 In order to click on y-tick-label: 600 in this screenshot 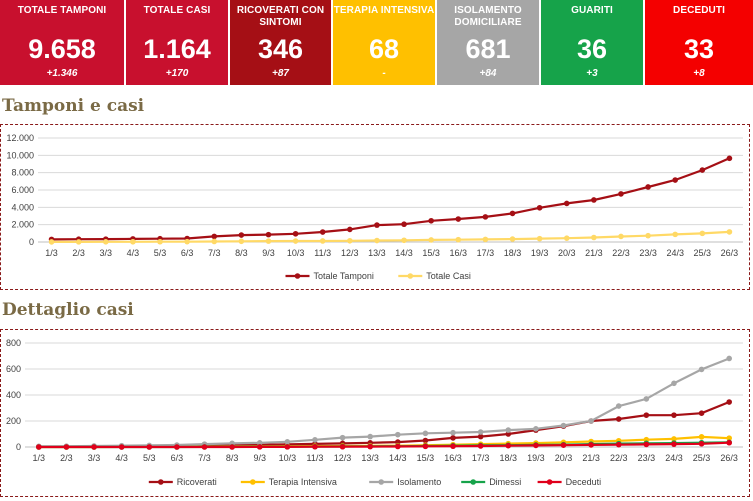, I will do `click(13, 369)`.